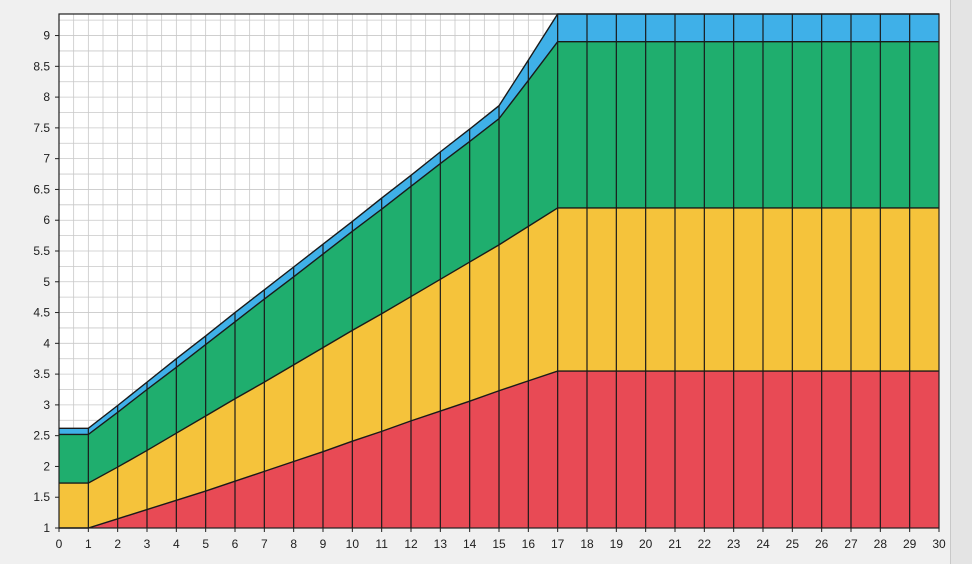 The image size is (972, 564). What do you see at coordinates (46, 405) in the screenshot?
I see `y-tick-label: 3` at bounding box center [46, 405].